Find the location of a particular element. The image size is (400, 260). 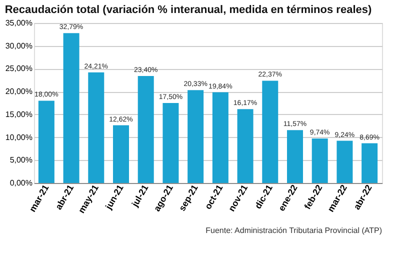

y-tick-label: 25,00% is located at coordinates (18, 69).